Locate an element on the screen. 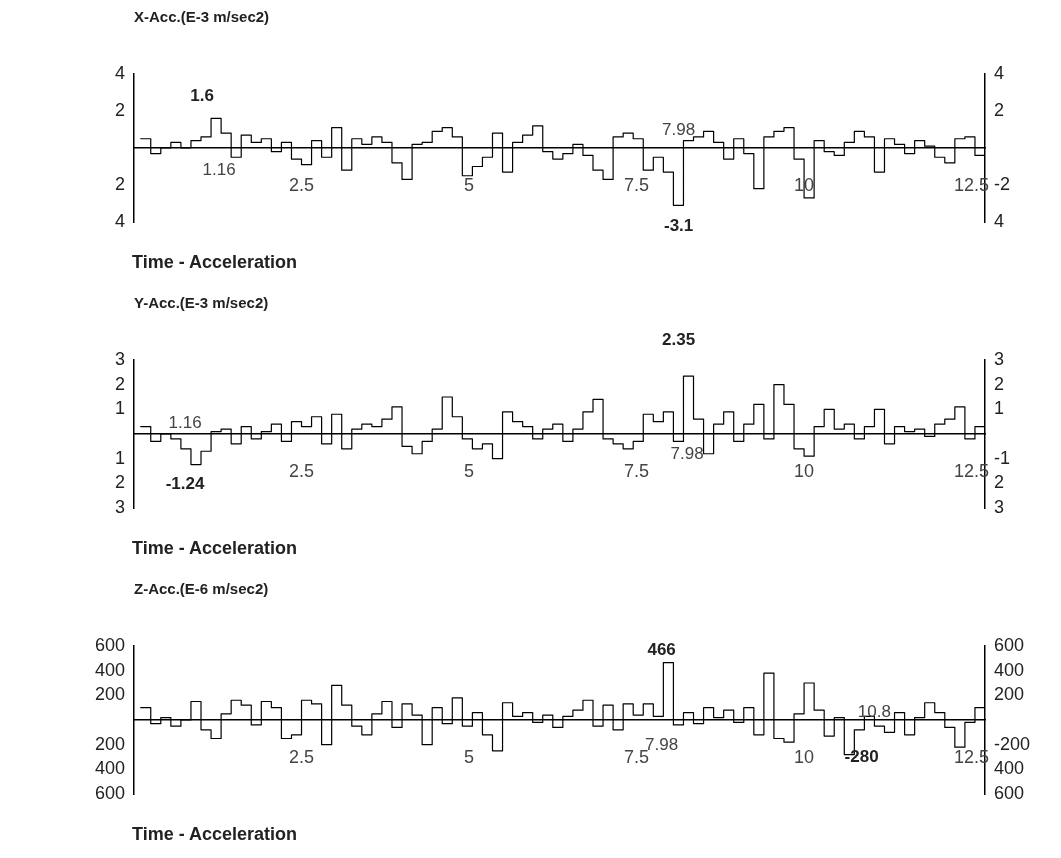 The height and width of the screenshot is (858, 1061). y2-tick-label: -1 is located at coordinates (1002, 457).